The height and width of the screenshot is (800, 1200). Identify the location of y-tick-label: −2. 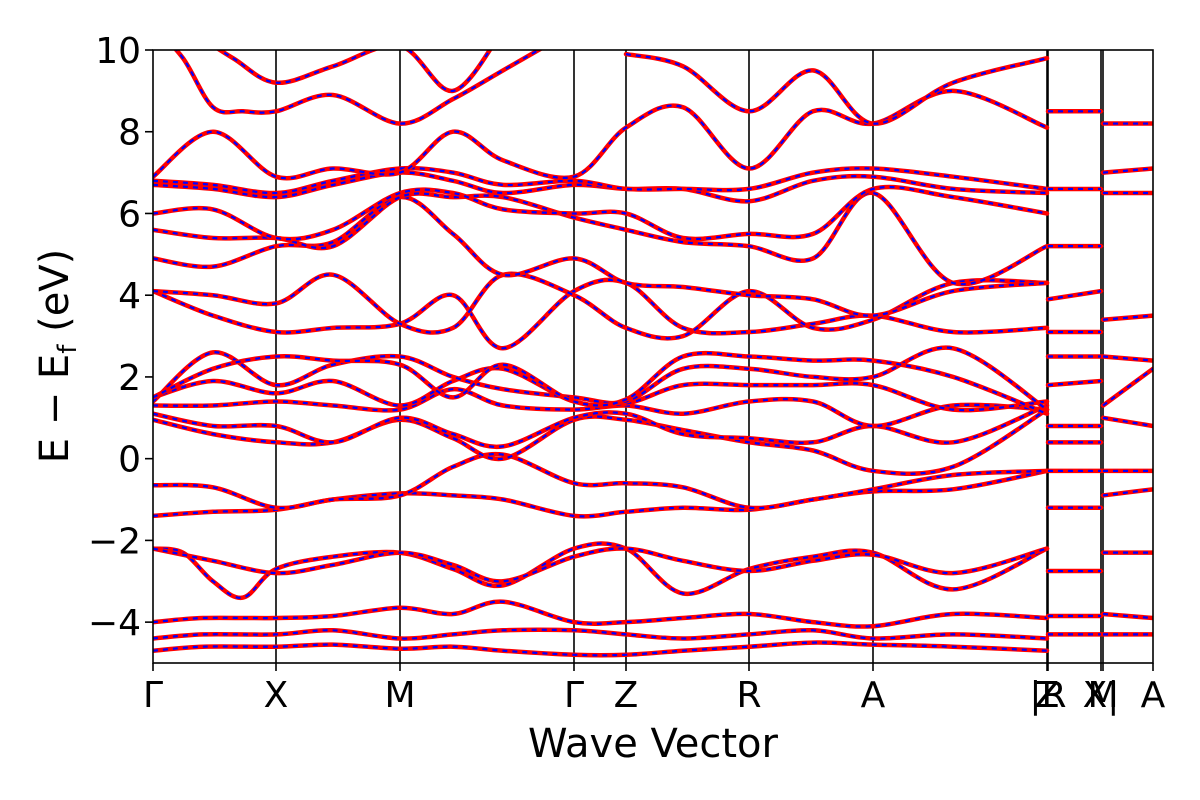
(114, 541).